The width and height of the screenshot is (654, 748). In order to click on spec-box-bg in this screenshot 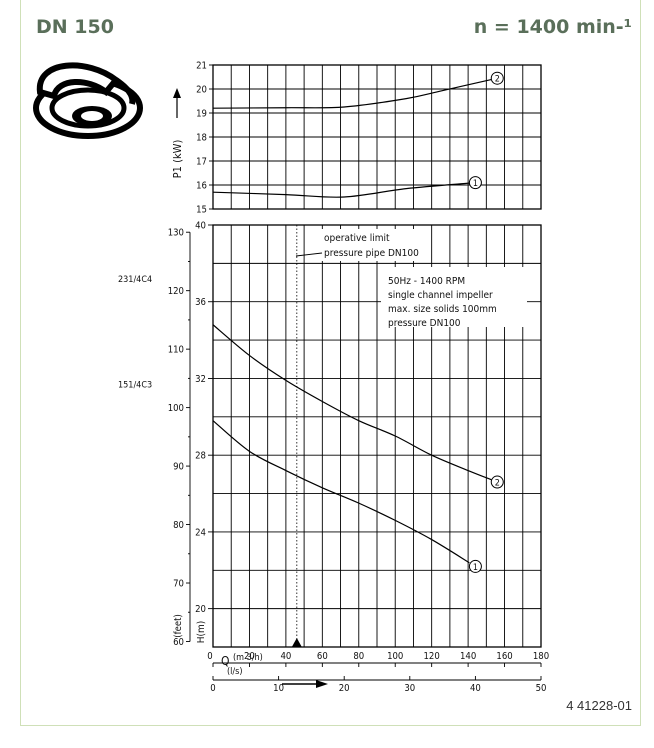, I will do `click(454, 297)`.